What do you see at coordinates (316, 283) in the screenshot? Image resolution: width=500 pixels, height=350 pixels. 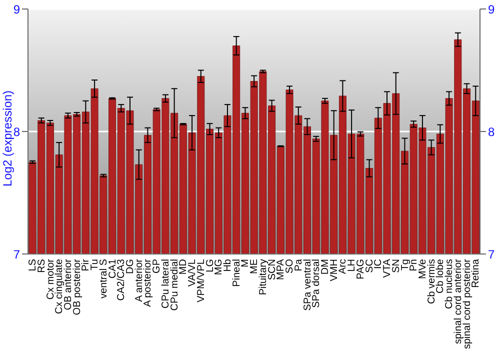 I see `x-tick-label: SPa dorsal` at bounding box center [316, 283].